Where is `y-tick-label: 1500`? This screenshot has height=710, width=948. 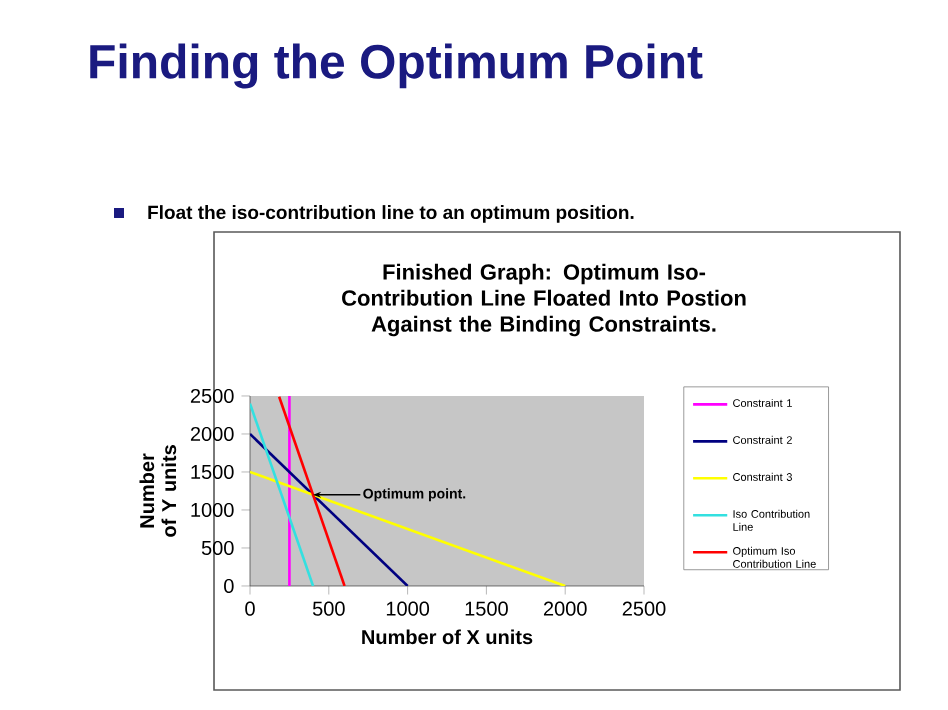 y-tick-label: 1500 is located at coordinates (212, 472).